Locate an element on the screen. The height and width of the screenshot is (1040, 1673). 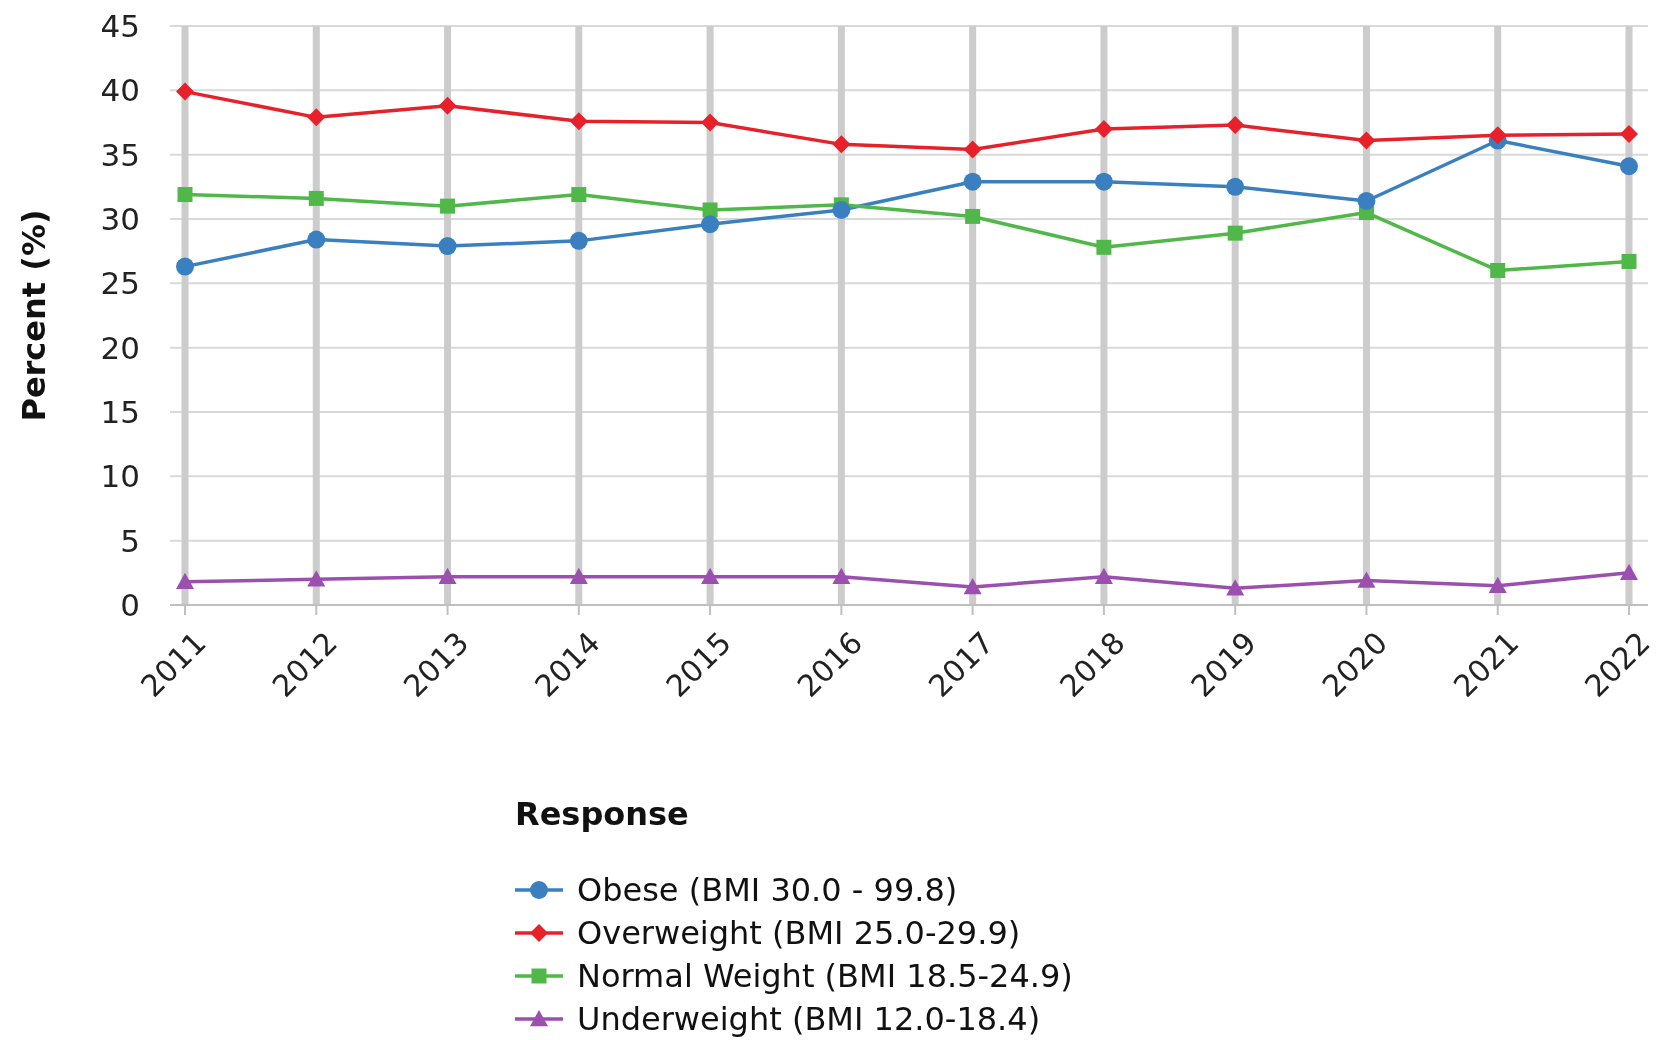
y-tick-label: 0 is located at coordinates (130, 604).